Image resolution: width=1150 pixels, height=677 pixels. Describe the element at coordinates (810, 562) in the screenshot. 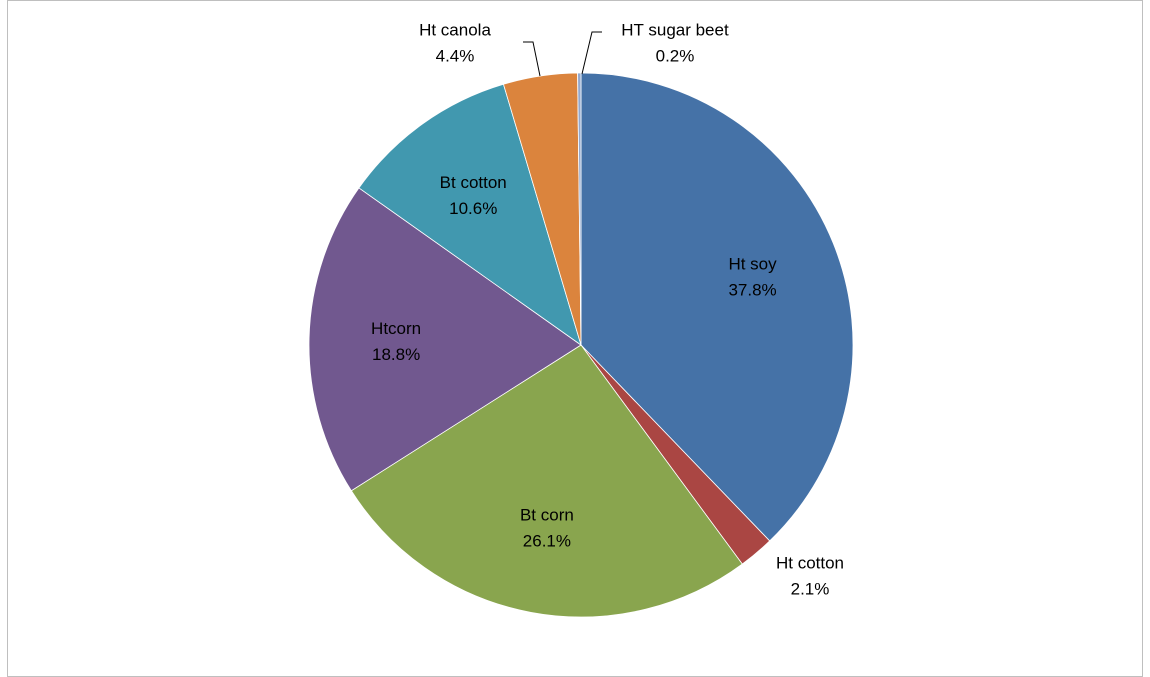

I see `slice-label: Ht cotton` at that location.